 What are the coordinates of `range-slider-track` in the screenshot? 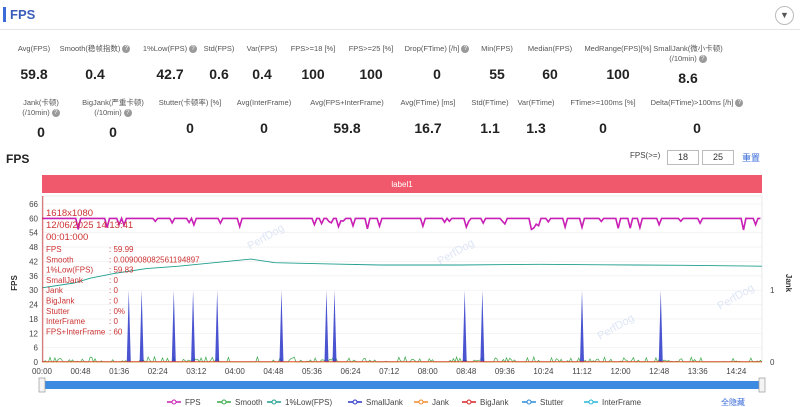 It's located at (402, 385).